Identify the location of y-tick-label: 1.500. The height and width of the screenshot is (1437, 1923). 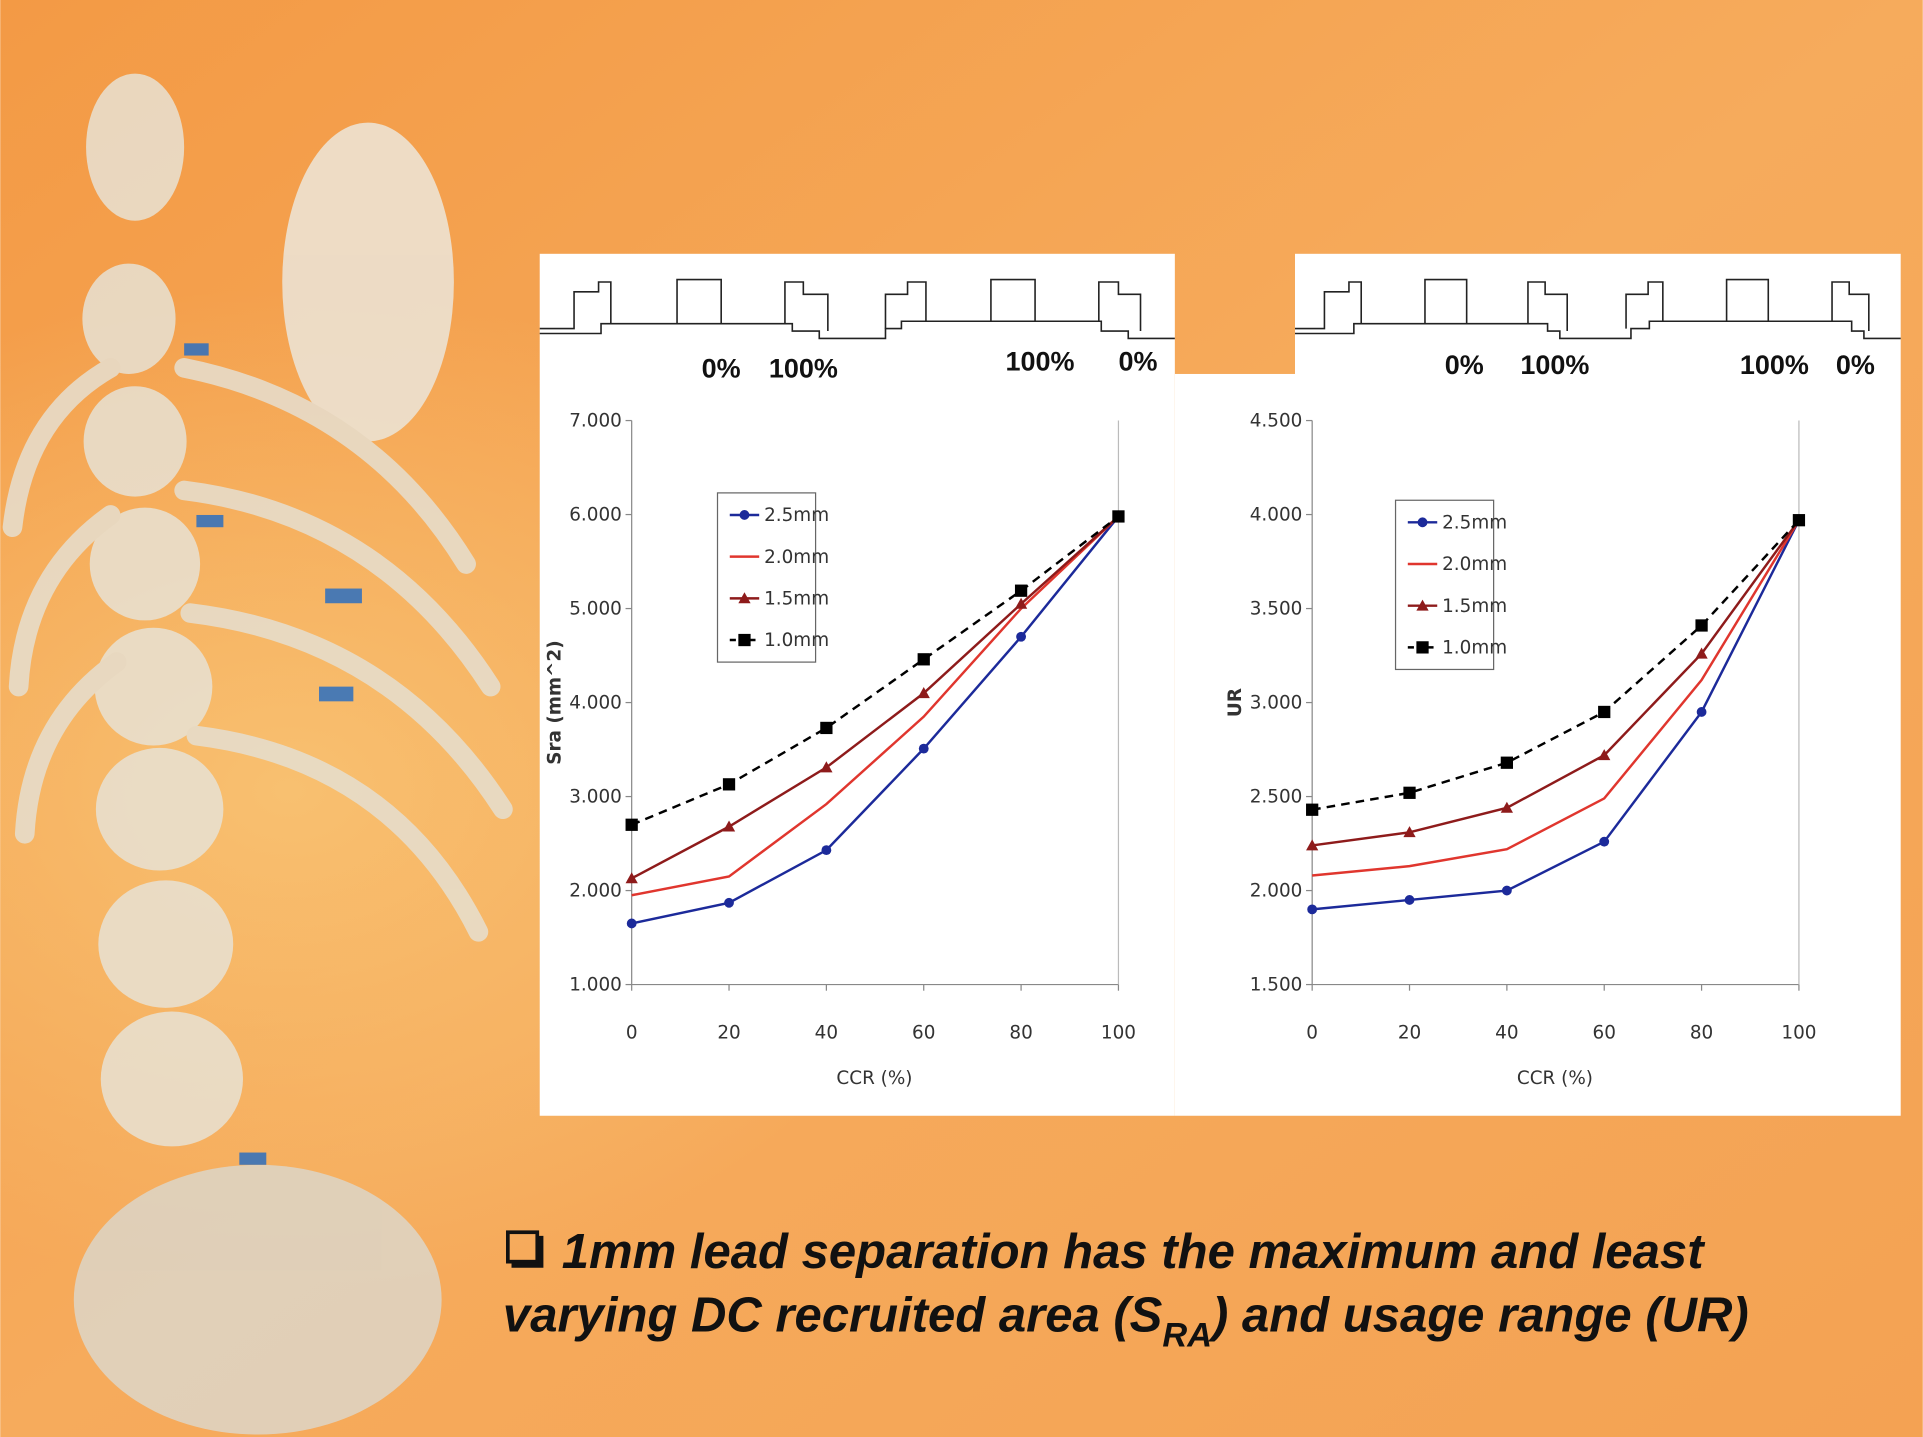
(1276, 985).